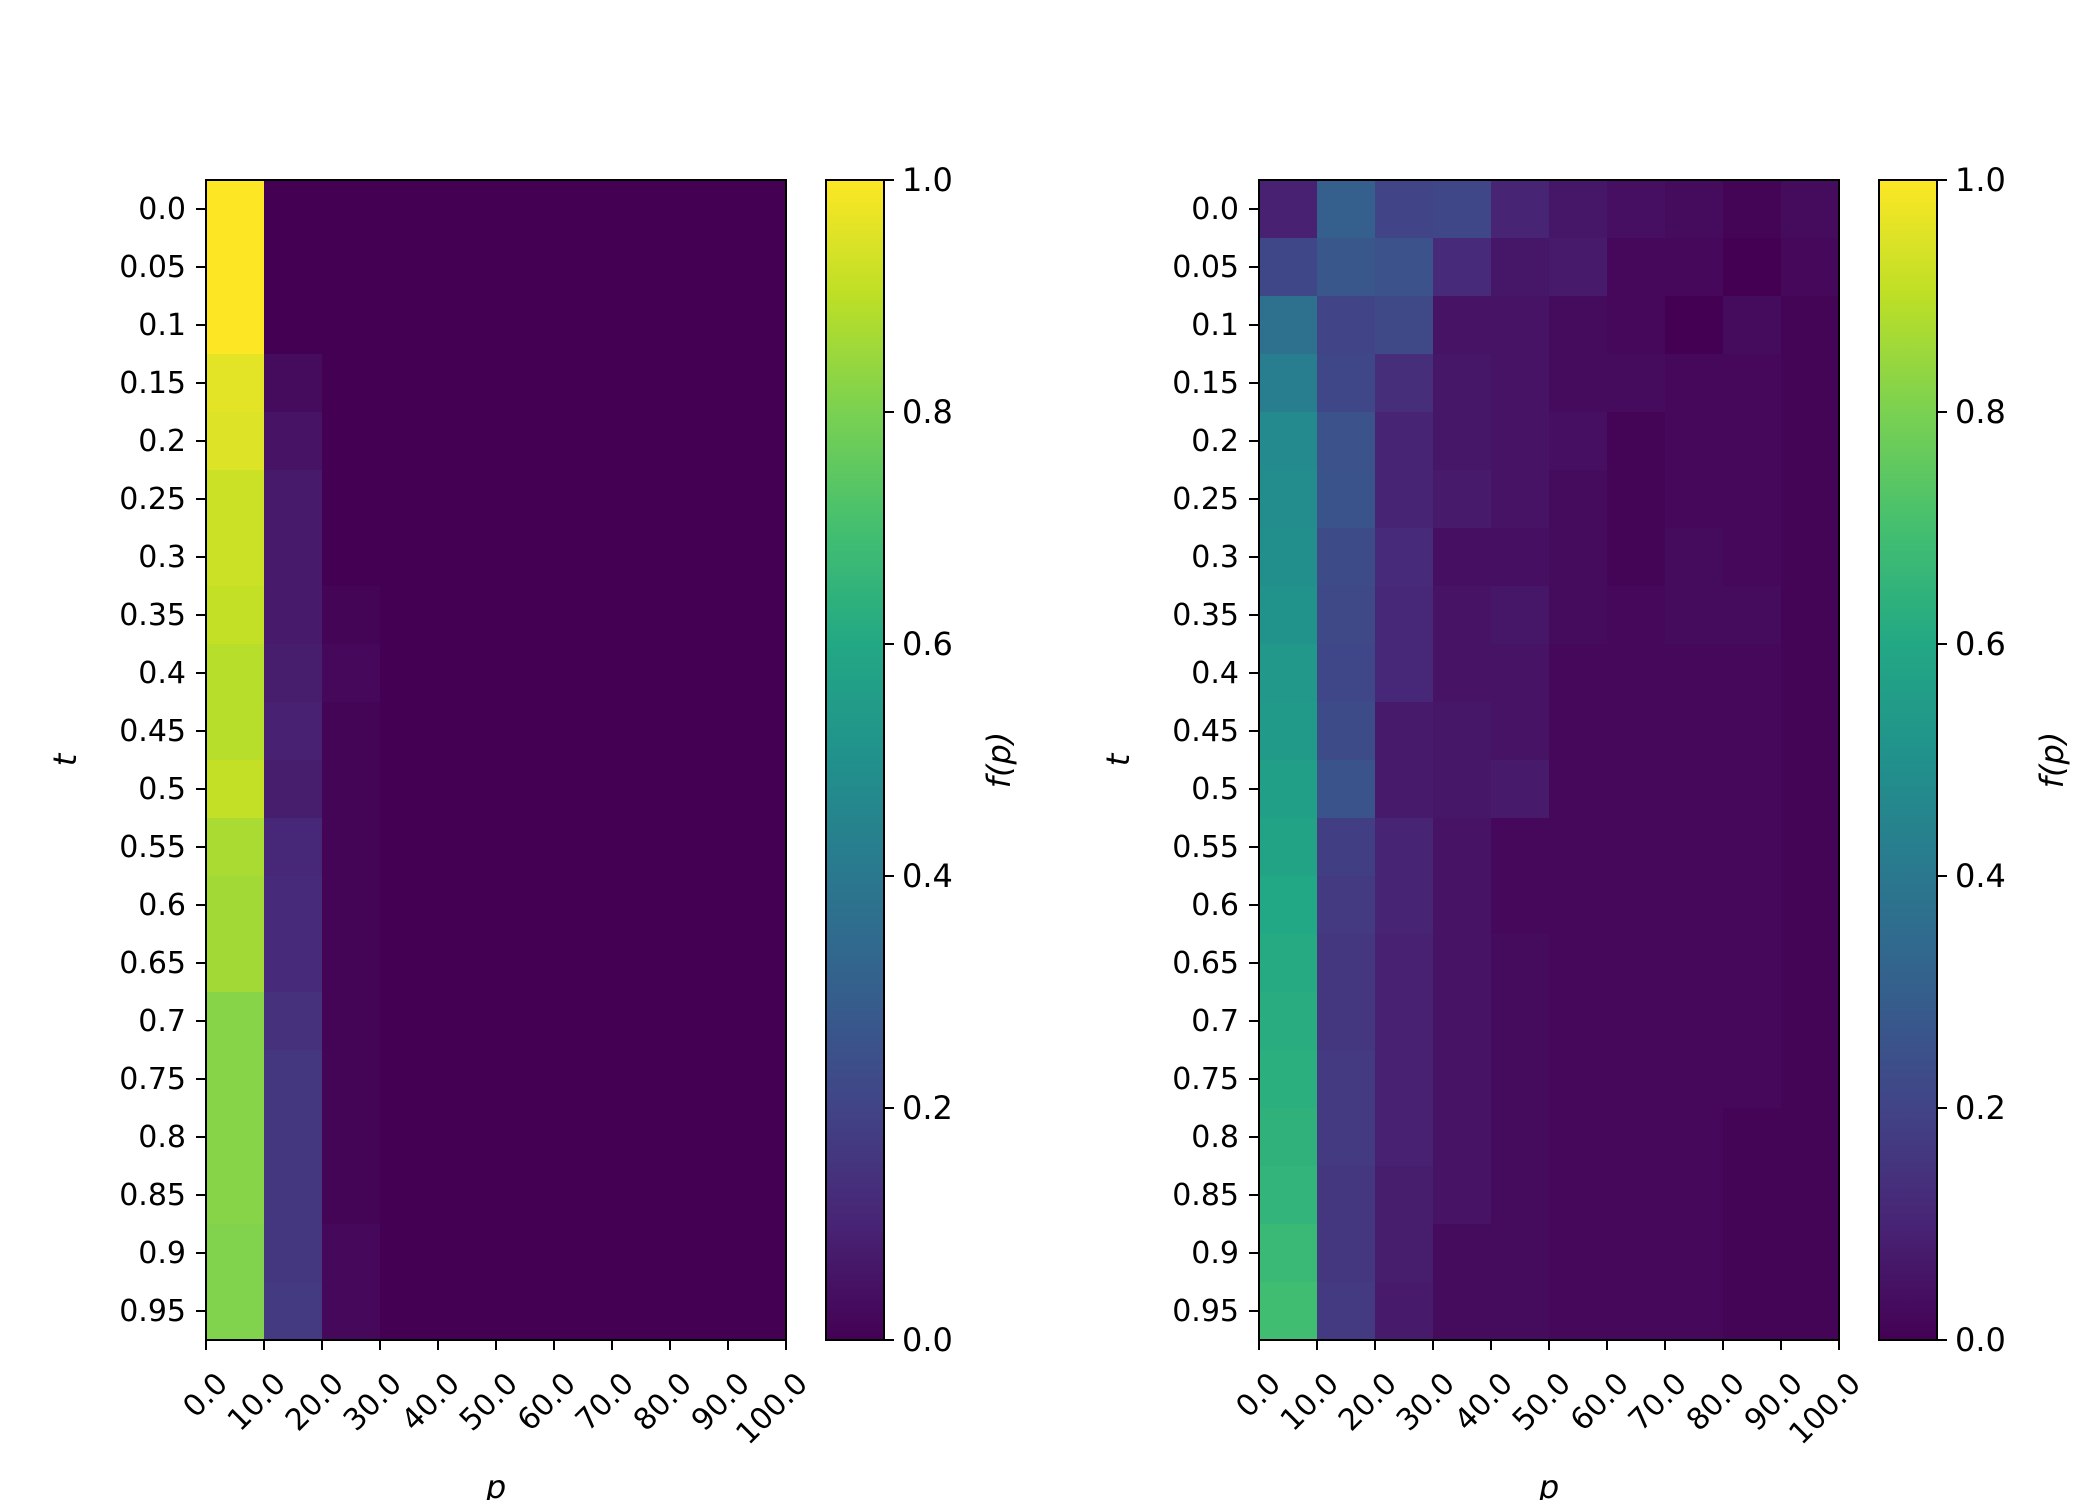 The height and width of the screenshot is (1500, 2100). Describe the element at coordinates (152, 1195) in the screenshot. I see `y-tick-label: 0.85` at that location.